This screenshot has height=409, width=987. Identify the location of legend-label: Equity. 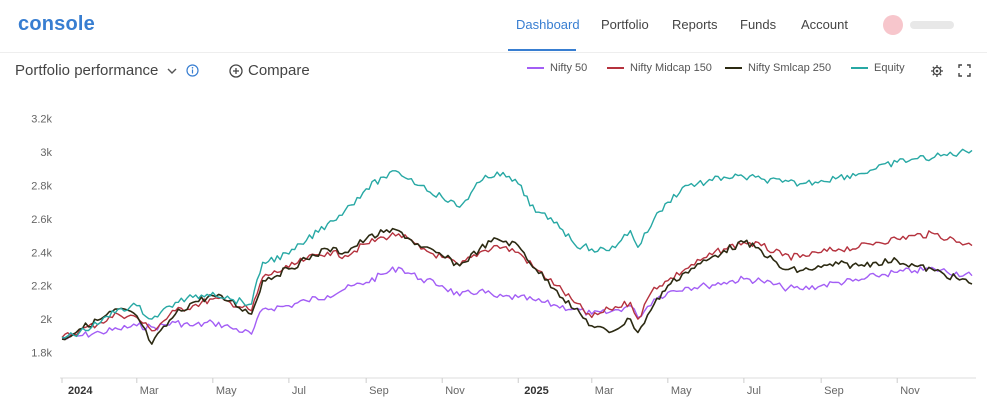
(889, 68).